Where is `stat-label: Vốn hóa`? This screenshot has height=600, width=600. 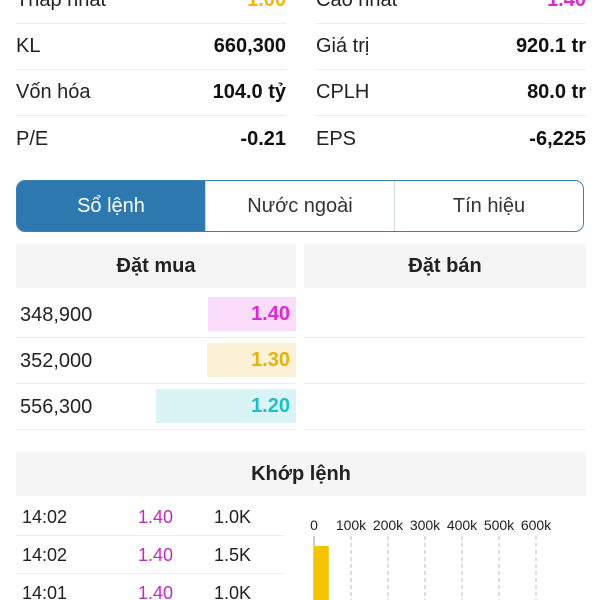
stat-label: Vốn hóa is located at coordinates (53, 92).